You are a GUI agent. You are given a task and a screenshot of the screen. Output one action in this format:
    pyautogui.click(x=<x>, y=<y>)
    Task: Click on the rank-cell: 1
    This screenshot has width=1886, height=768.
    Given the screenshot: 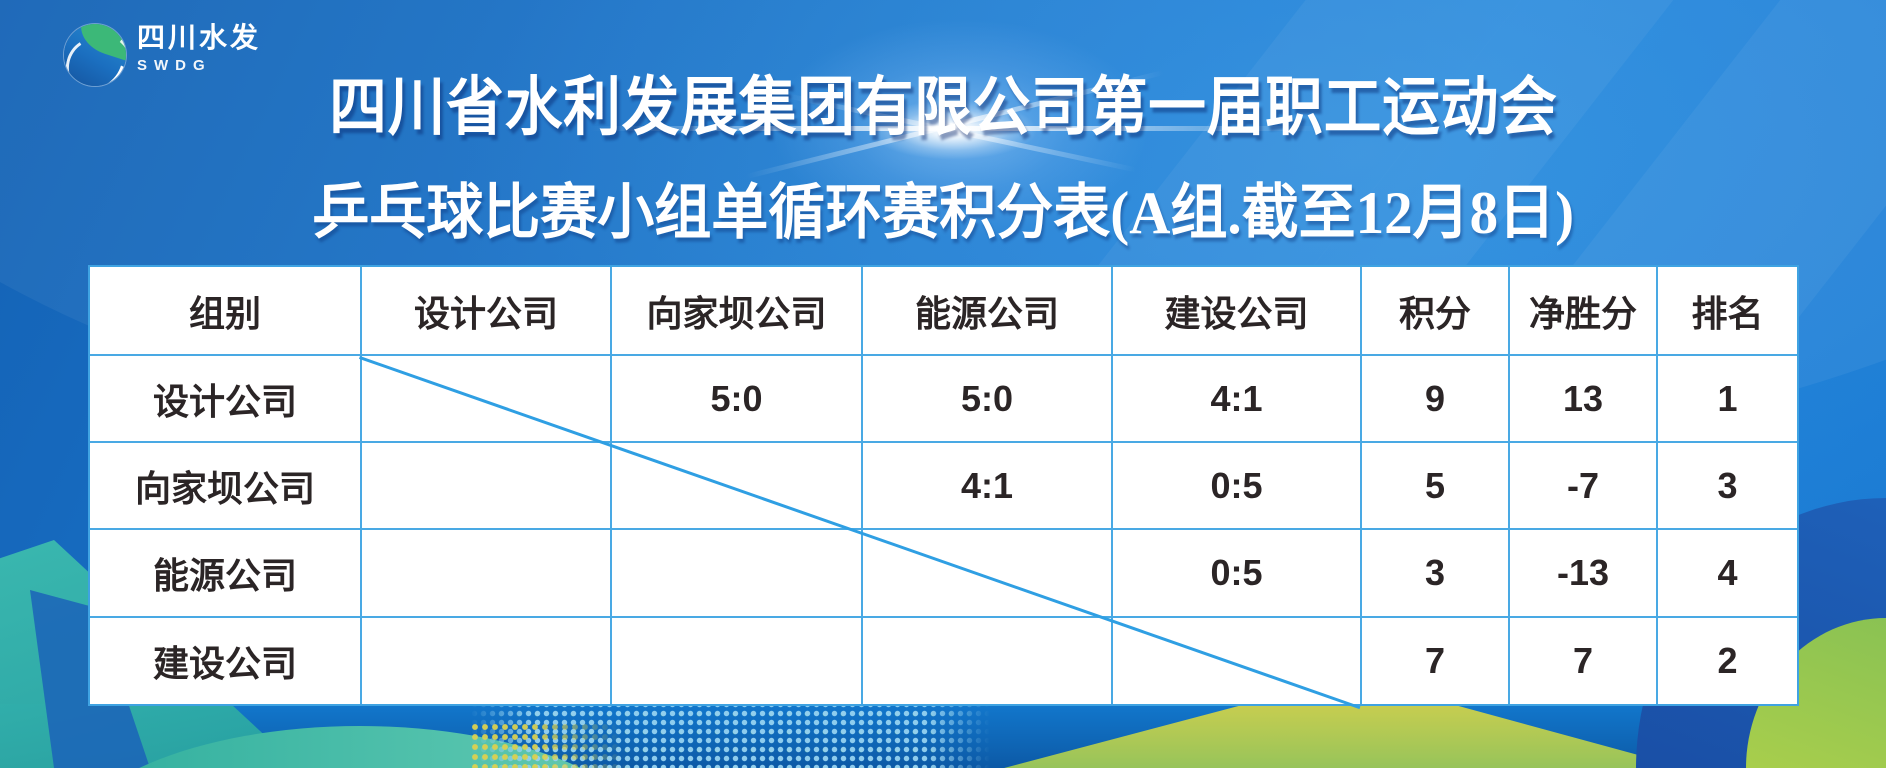 What is the action you would take?
    pyautogui.click(x=1727, y=399)
    